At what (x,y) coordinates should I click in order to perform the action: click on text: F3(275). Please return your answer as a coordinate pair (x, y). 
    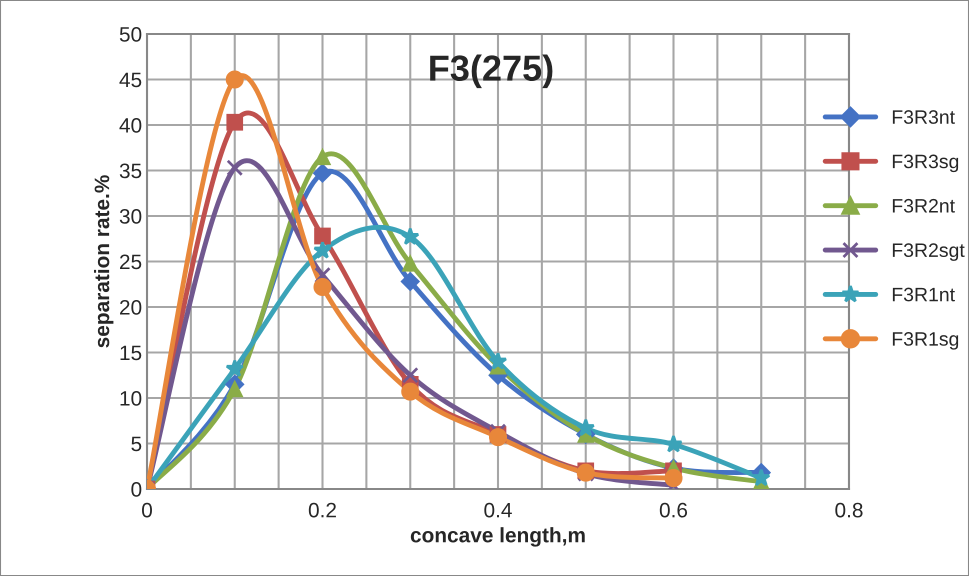
    Looking at the image, I should click on (491, 71).